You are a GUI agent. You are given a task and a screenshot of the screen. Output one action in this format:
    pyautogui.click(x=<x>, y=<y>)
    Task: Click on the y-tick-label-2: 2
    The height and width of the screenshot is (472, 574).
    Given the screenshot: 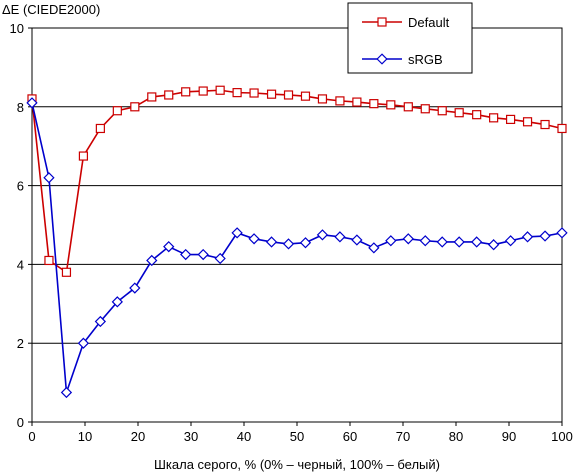 What is the action you would take?
    pyautogui.click(x=20, y=343)
    